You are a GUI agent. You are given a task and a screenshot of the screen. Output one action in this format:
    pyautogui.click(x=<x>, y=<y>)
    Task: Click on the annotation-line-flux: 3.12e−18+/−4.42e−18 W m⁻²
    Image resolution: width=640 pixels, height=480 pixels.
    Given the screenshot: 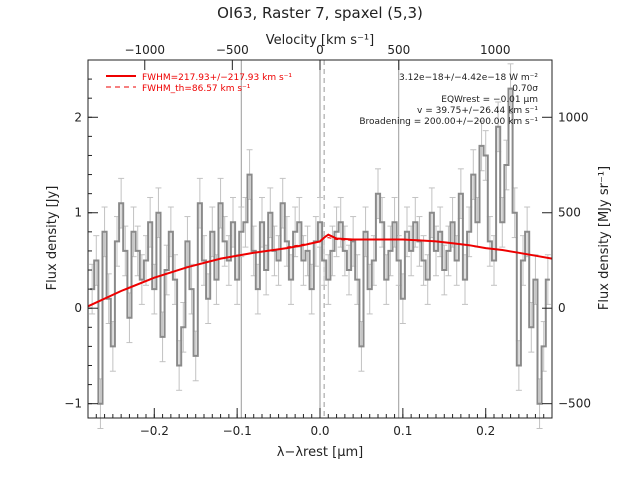 What is the action you would take?
    pyautogui.click(x=468, y=78)
    